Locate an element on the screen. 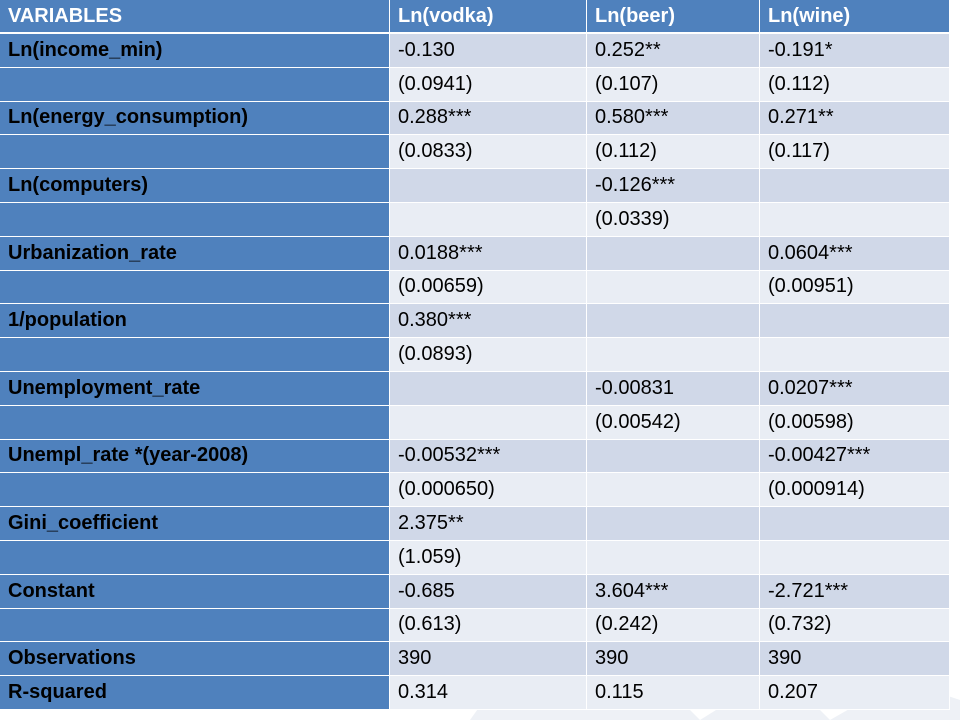 Image resolution: width=960 pixels, height=720 pixels. header-vodka: Ln(vodka) is located at coordinates (488, 17).